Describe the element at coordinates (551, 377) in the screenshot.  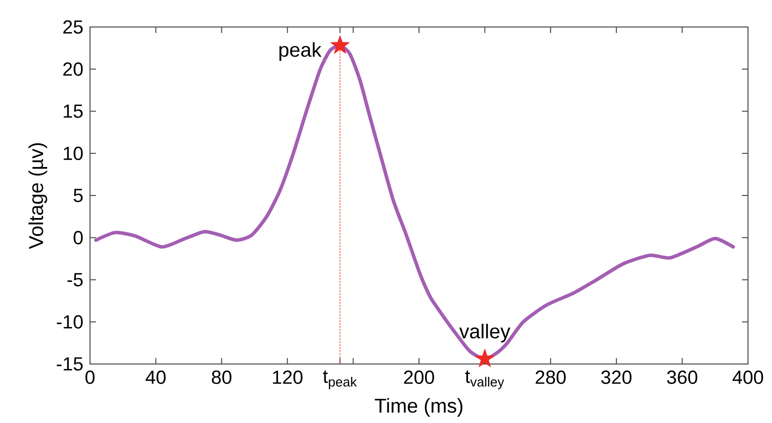
I see `x-tick-label: 280` at that location.